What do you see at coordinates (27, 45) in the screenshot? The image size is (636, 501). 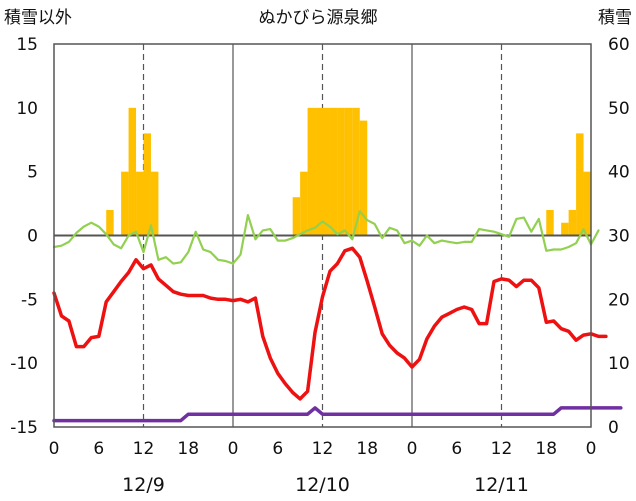 I see `left-tick-label: 15` at bounding box center [27, 45].